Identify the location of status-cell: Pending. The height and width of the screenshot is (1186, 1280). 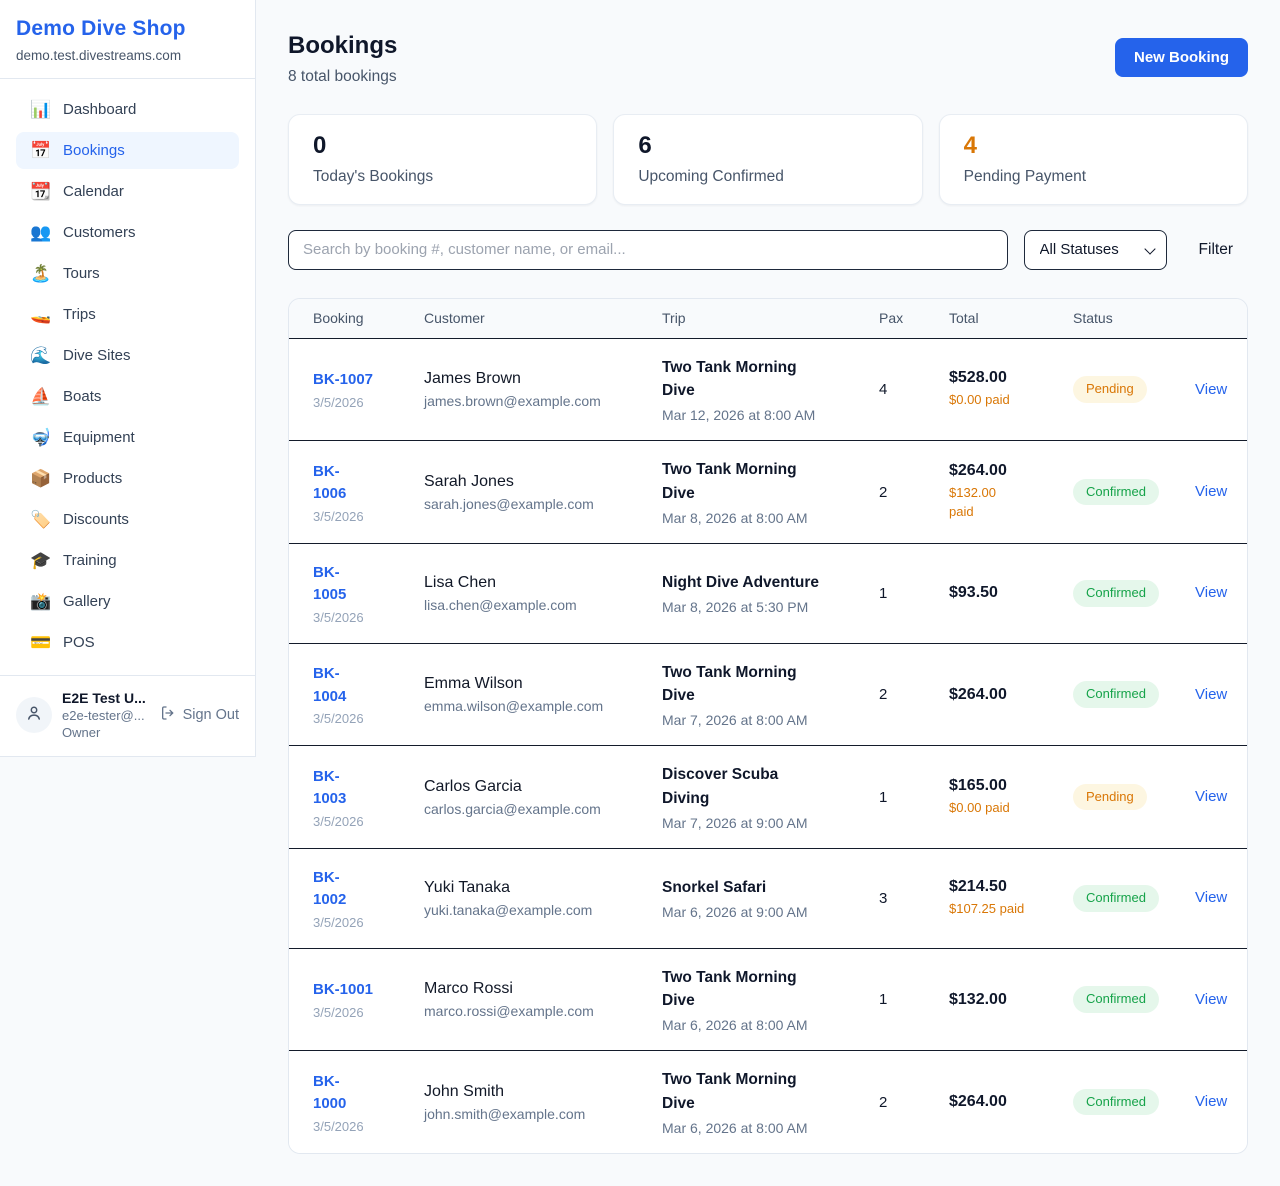
(1134, 797).